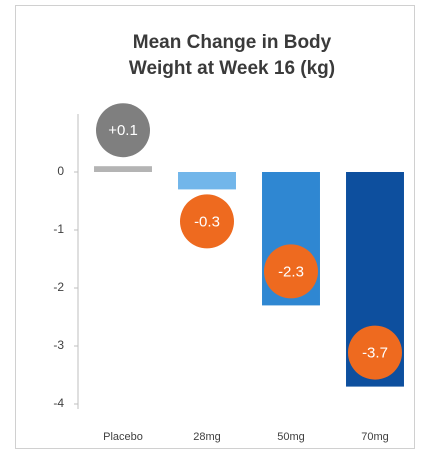  I want to click on value-label: -0.3, so click(207, 221).